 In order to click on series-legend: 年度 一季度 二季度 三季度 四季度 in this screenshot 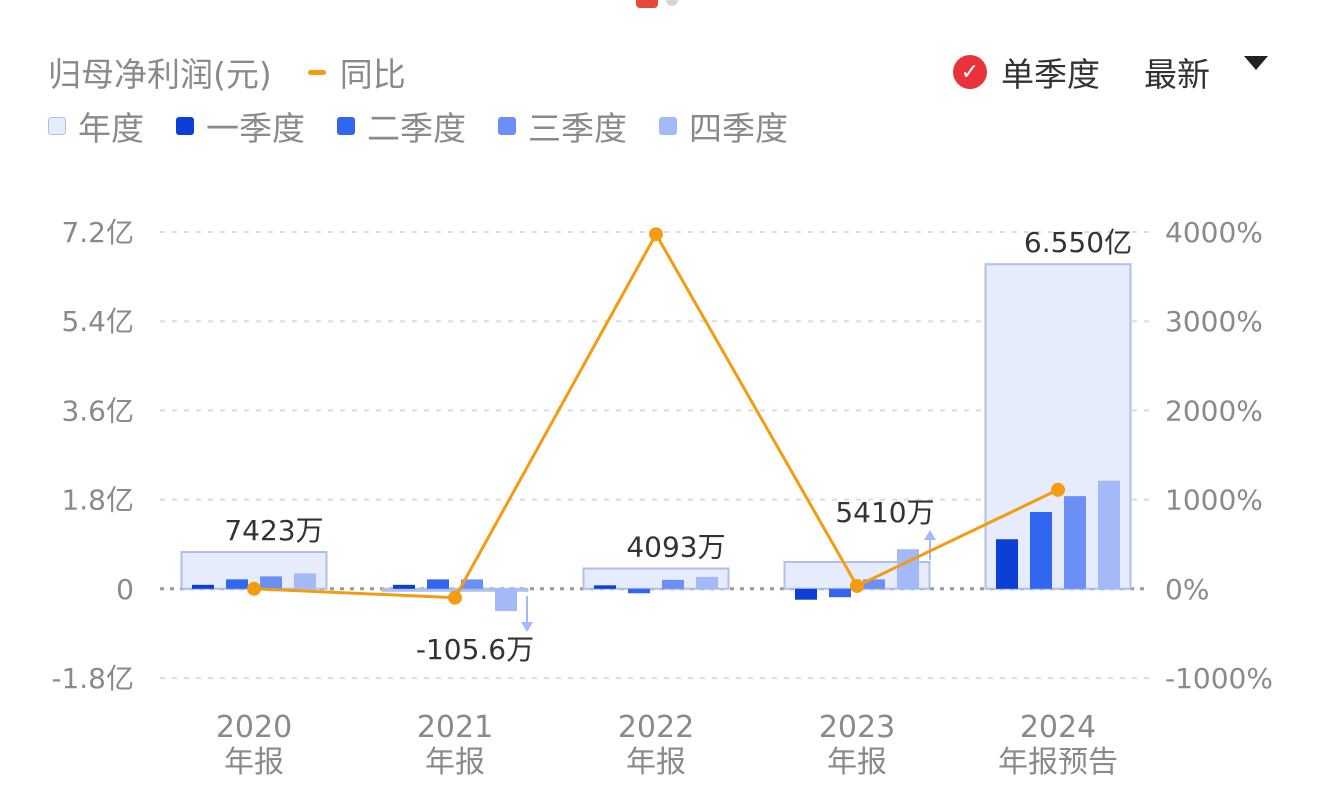, I will do `click(434, 126)`.